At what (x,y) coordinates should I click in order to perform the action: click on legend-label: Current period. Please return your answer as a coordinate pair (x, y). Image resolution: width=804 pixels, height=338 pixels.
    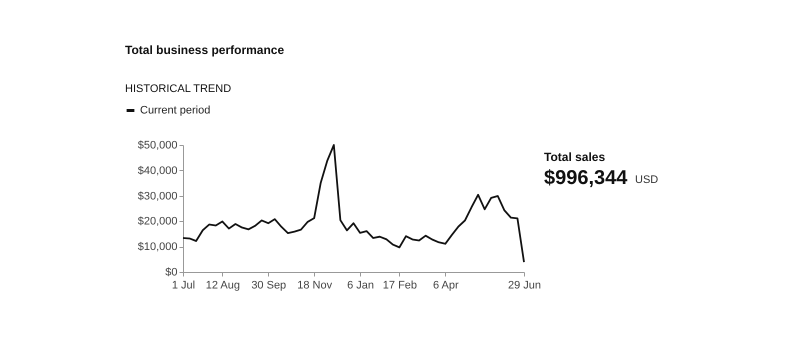
    Looking at the image, I should click on (175, 110).